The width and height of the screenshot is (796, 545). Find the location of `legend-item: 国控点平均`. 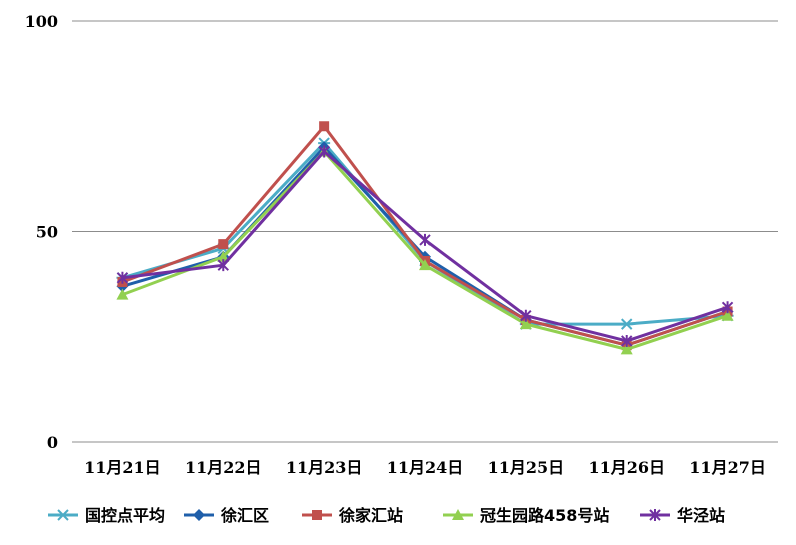

legend-item: 国控点平均 is located at coordinates (106, 515).